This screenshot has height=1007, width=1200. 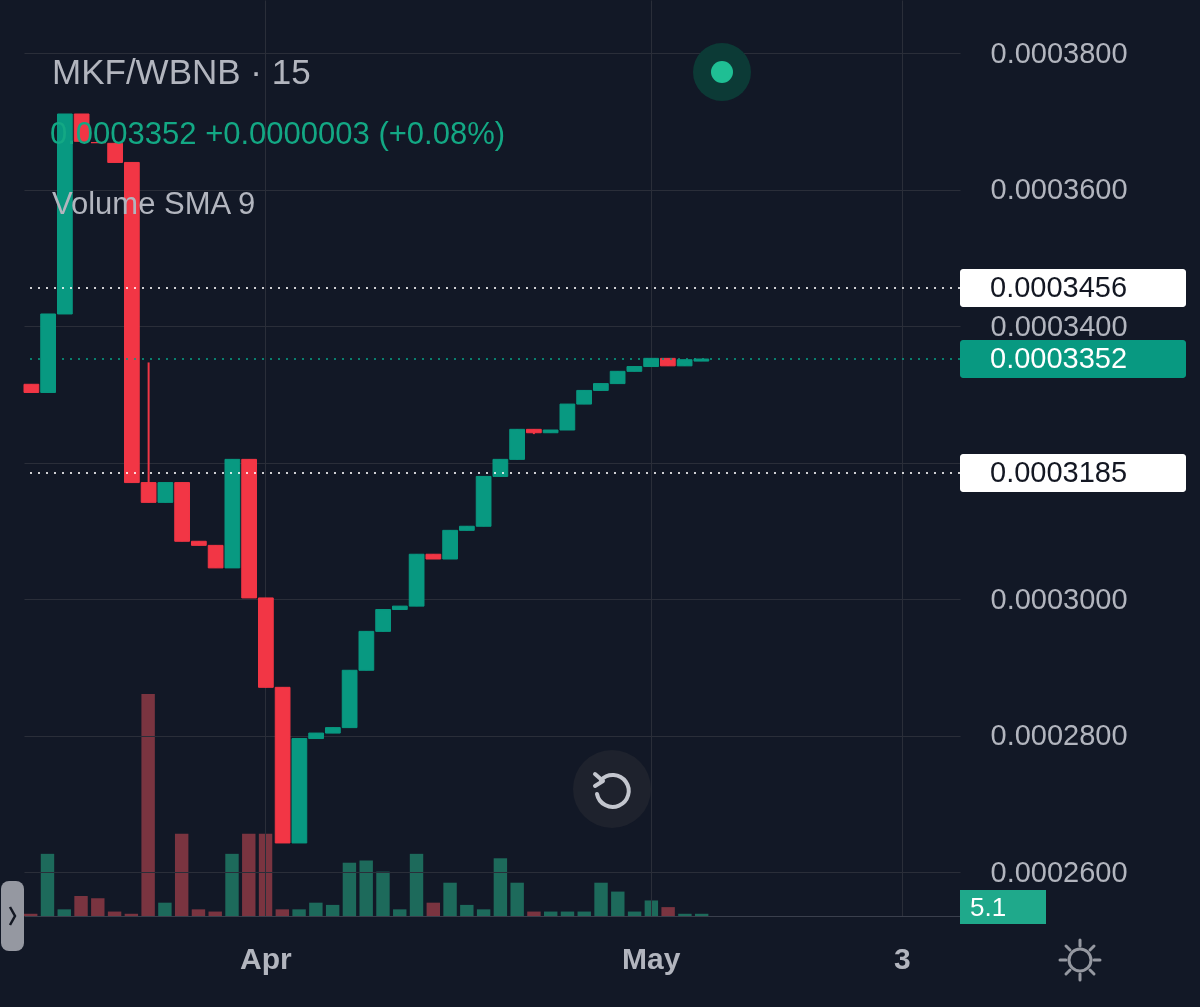 I want to click on text: MKF/WBNB · 15, so click(x=181, y=72).